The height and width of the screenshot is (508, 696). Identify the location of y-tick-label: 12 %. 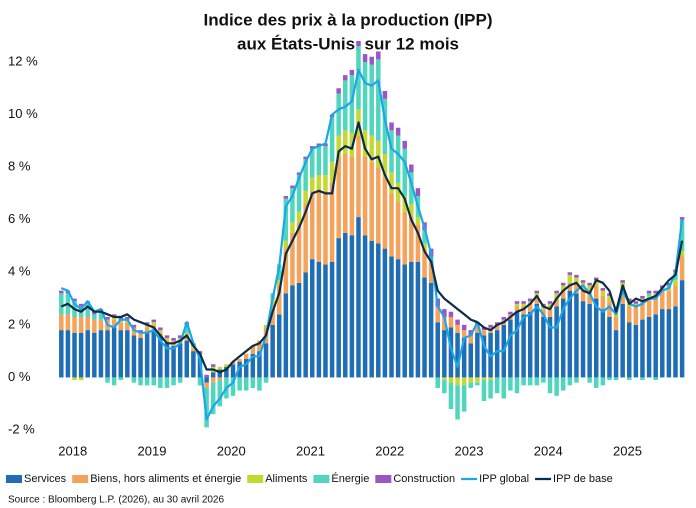
(23, 60).